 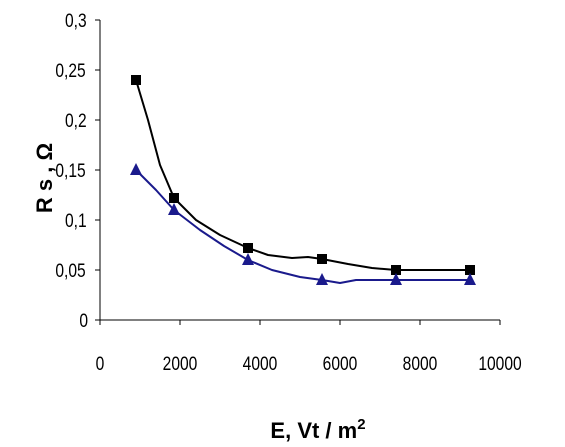 I want to click on x-tick-label: 6000, so click(x=340, y=364).